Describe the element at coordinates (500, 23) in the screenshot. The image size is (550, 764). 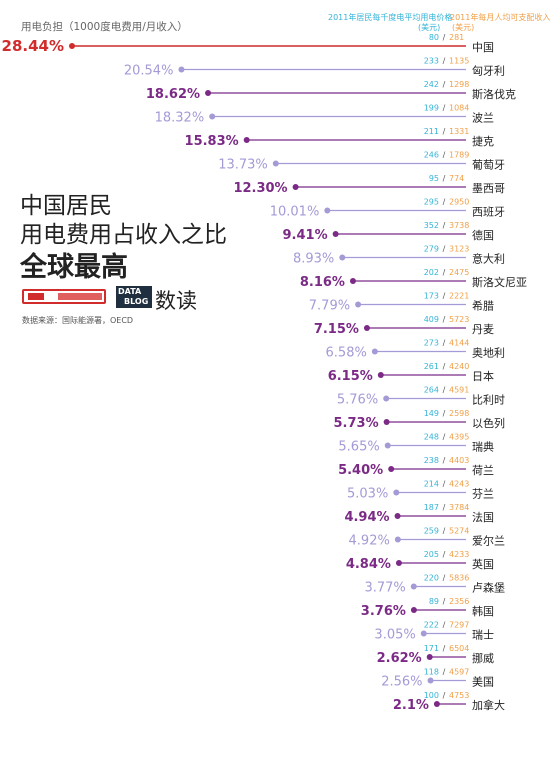
I see `income-column-header: 2011年每月人均可支配收入 (美元)` at that location.